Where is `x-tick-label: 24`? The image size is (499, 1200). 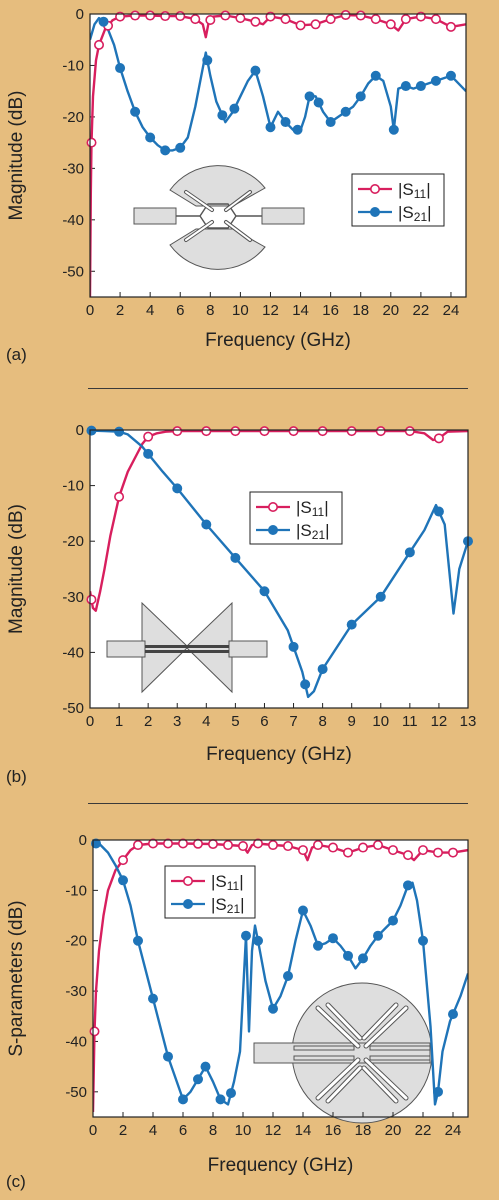
x-tick-label: 24 is located at coordinates (453, 1130).